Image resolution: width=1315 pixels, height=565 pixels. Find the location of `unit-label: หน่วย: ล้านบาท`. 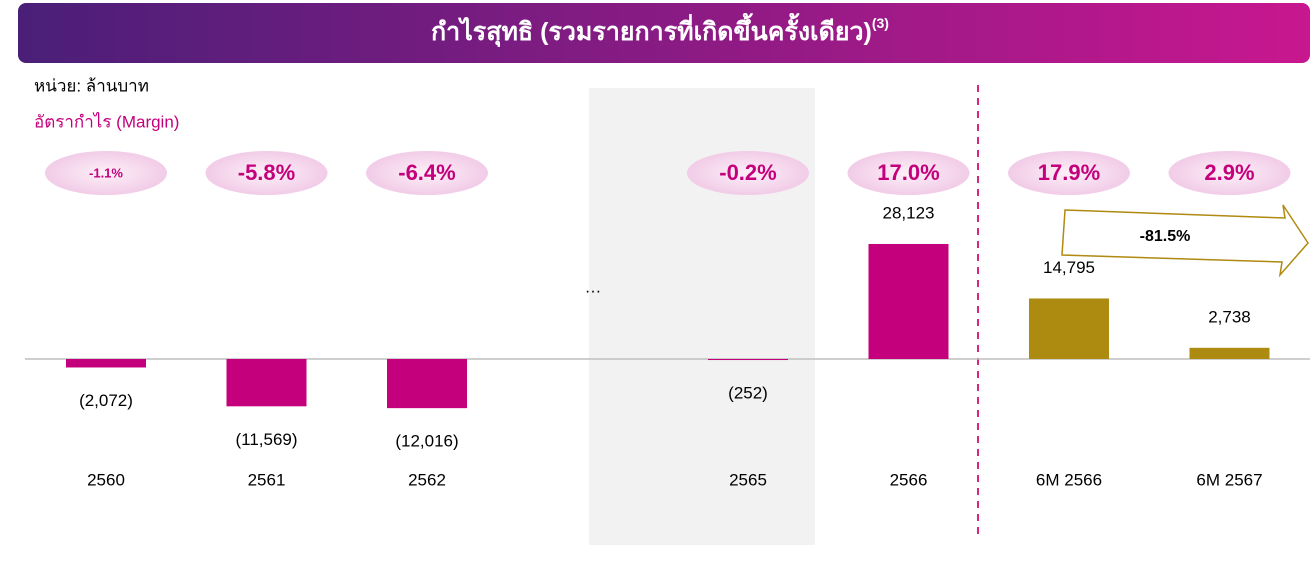

unit-label: หน่วย: ล้านบาท is located at coordinates (91, 85).